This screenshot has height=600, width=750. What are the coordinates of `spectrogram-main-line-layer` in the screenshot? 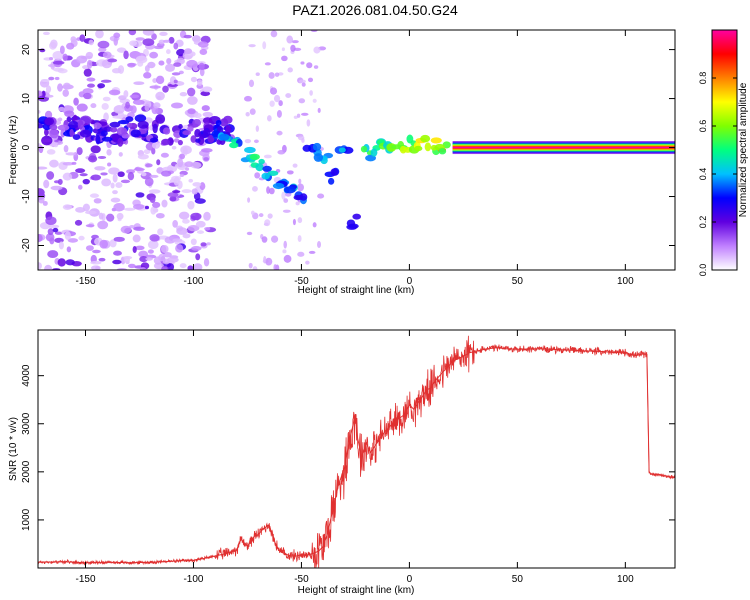 It's located at (563, 148).